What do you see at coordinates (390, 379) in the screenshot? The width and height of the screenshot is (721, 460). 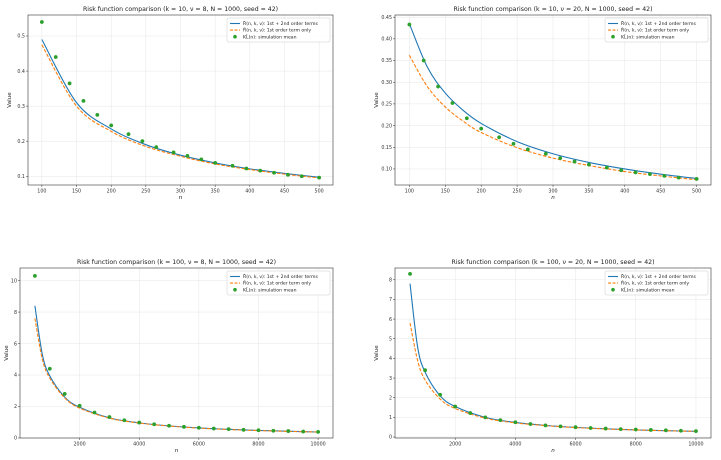 I see `y-tick-label: 3` at bounding box center [390, 379].